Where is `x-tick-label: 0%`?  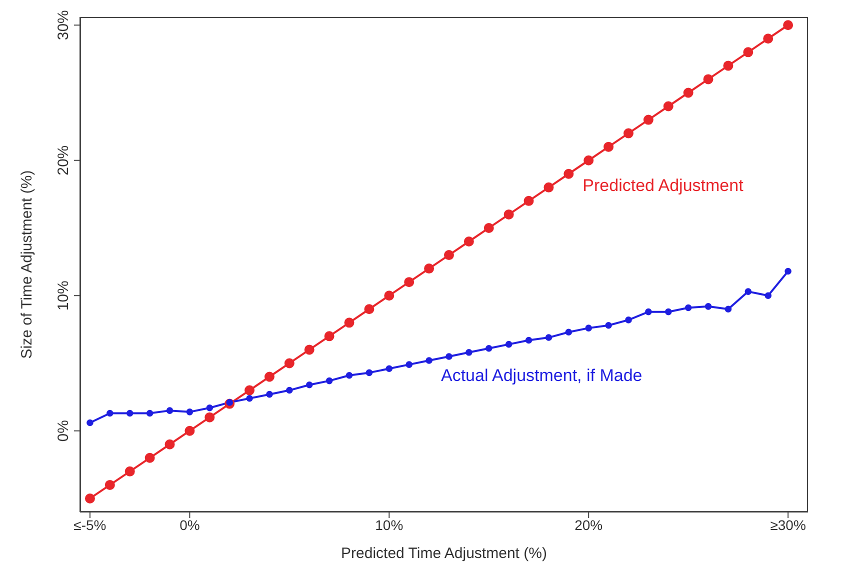 x-tick-label: 0% is located at coordinates (190, 524).